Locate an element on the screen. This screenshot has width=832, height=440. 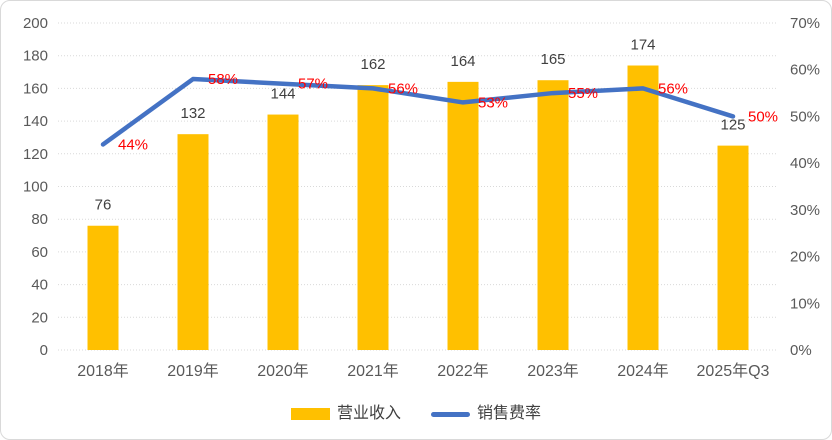
line-value-label: 58% is located at coordinates (223, 79).